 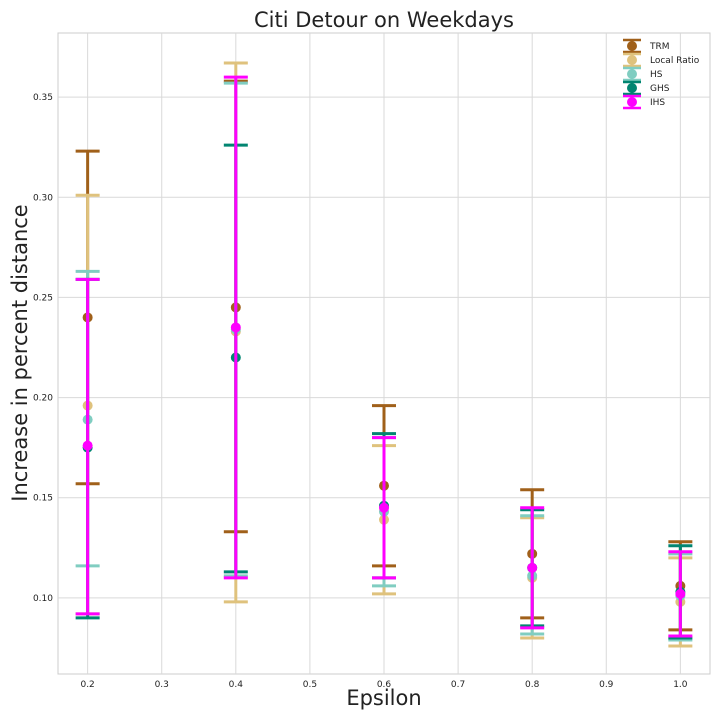 I want to click on x-tick-label: 0.3, so click(x=162, y=685).